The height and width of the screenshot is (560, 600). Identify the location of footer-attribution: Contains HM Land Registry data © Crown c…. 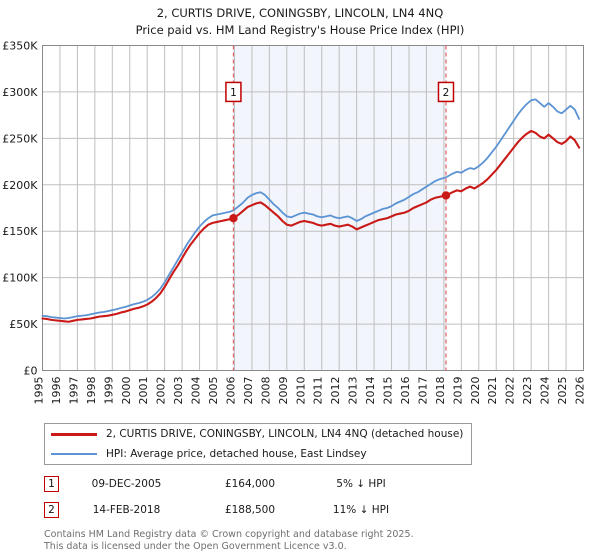
(314, 540).